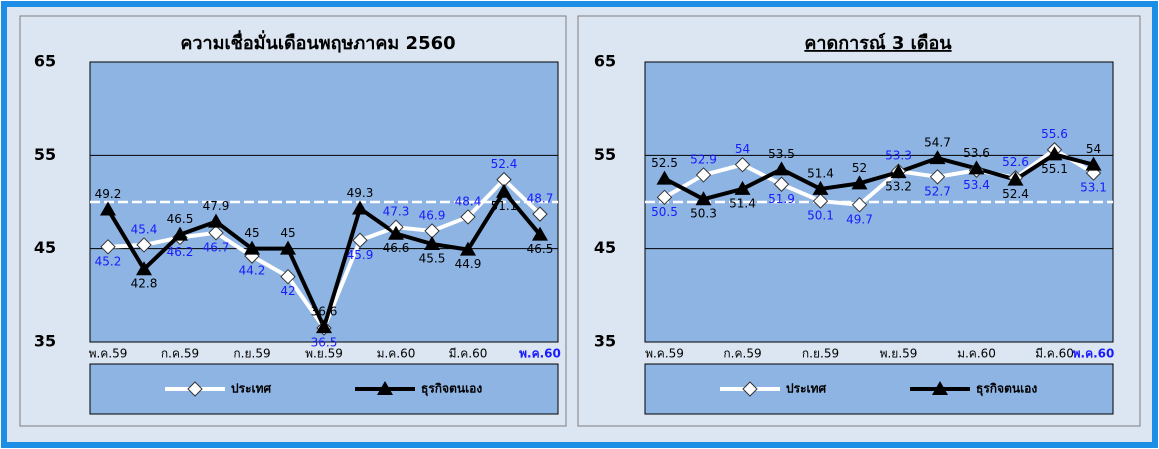  I want to click on series-line, so click(879, 177).